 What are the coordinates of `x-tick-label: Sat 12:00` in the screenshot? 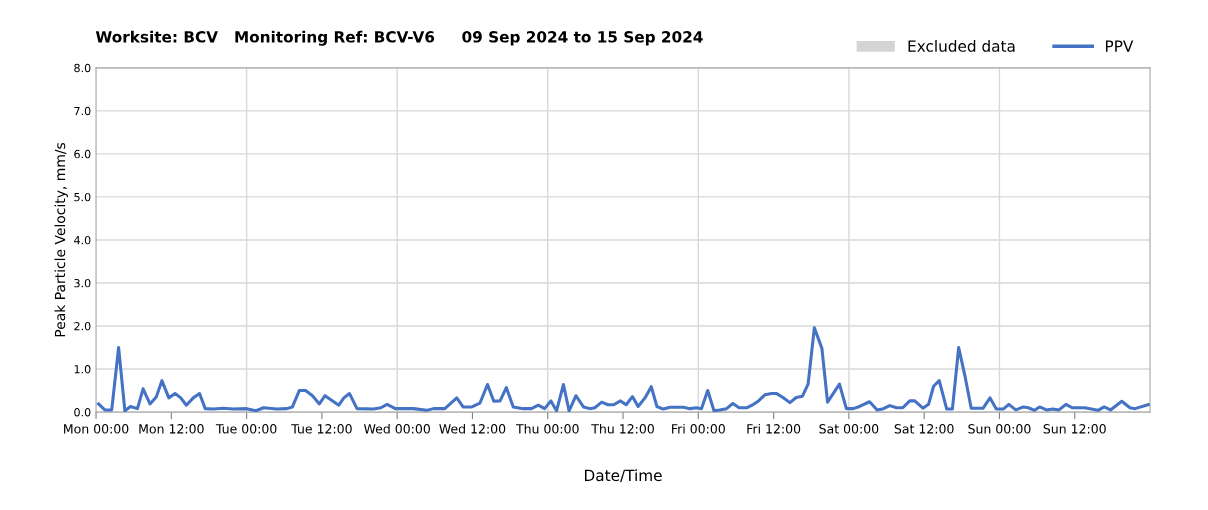 It's located at (924, 429).